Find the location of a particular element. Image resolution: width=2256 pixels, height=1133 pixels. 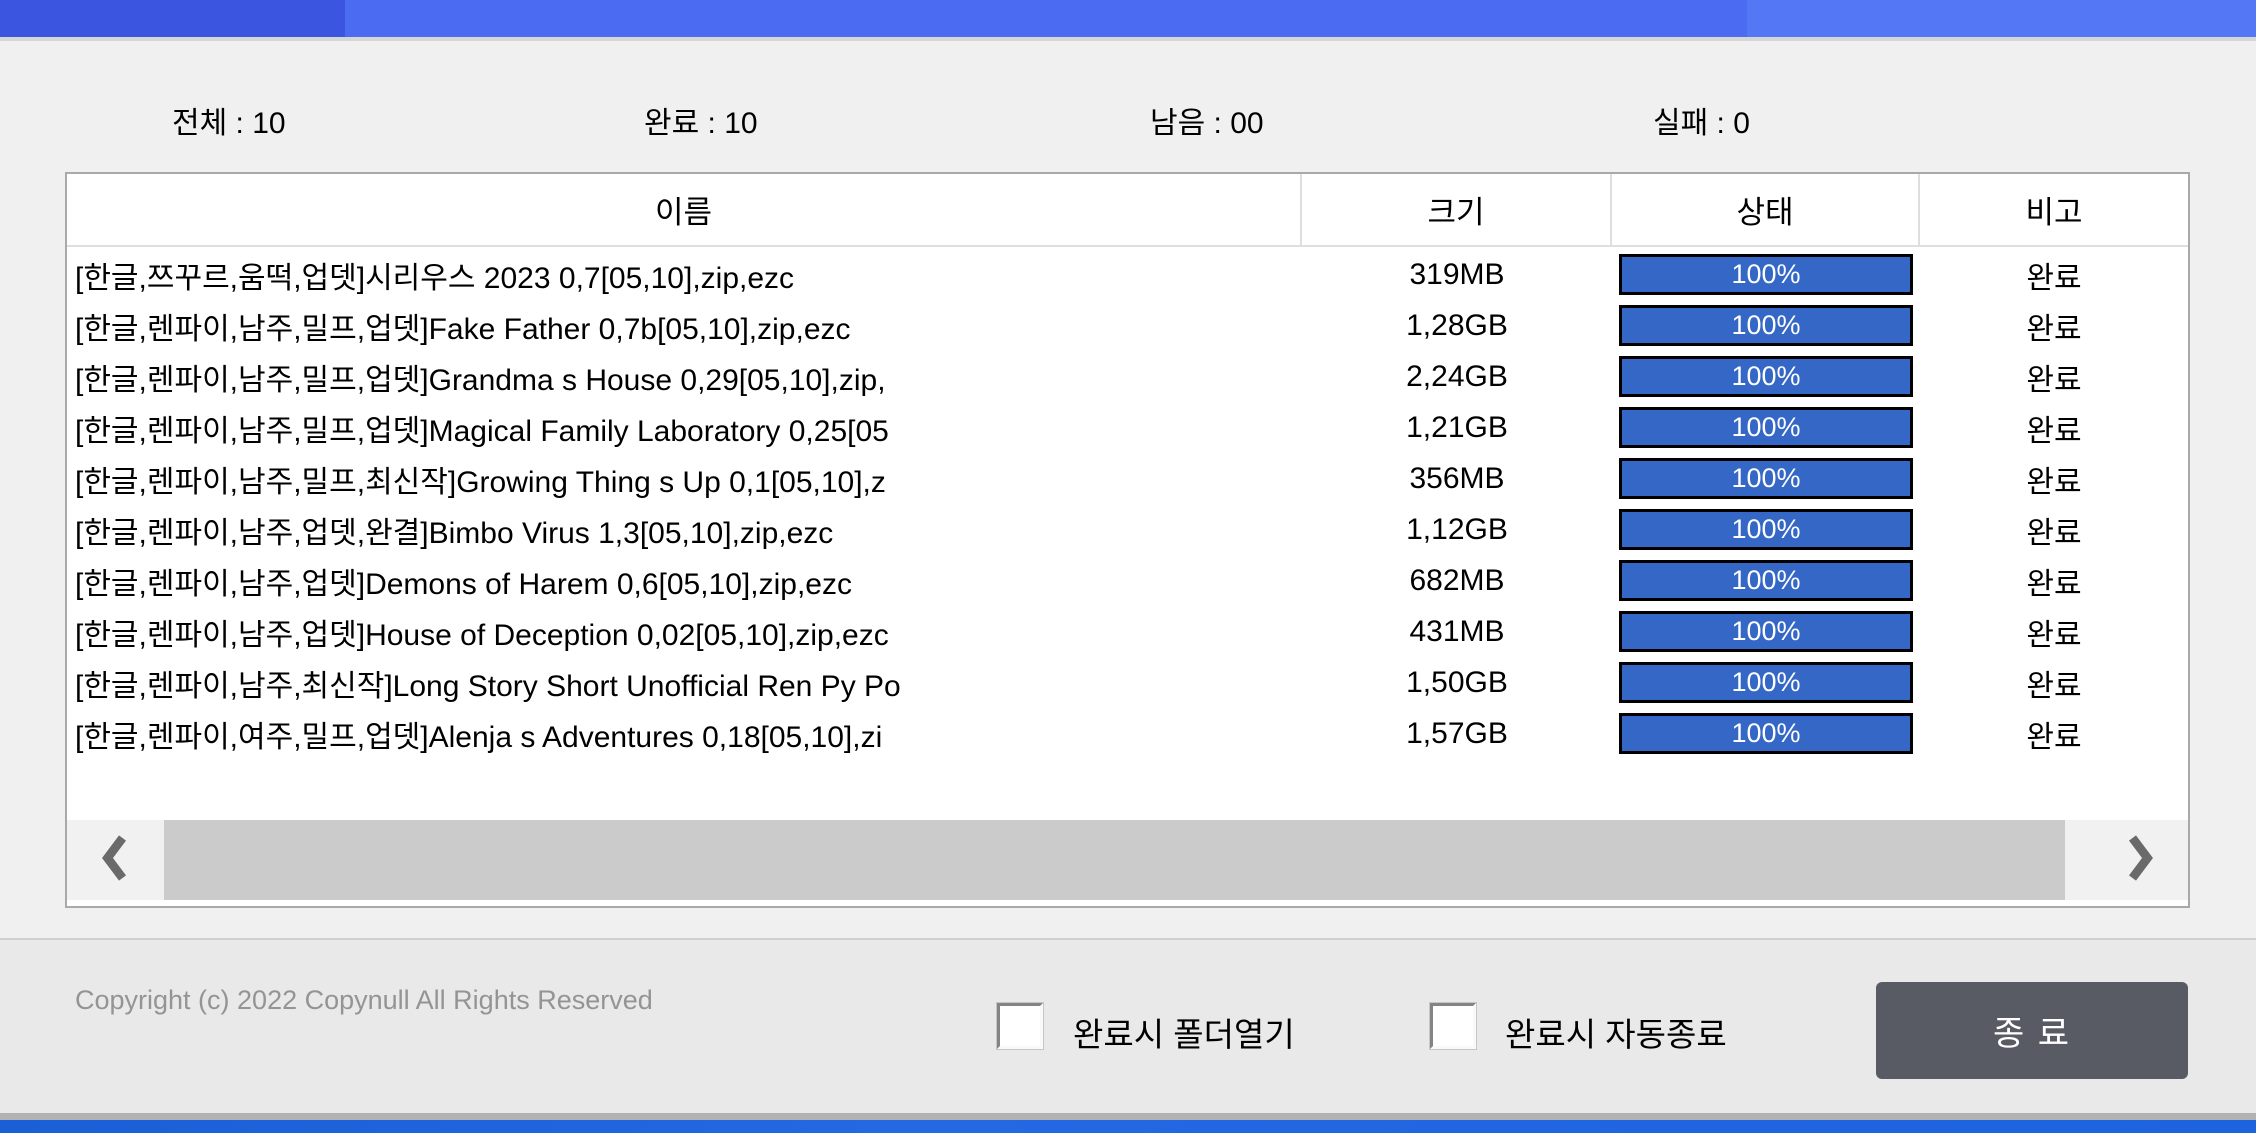

file-size-cell: 1,28GB is located at coordinates (1457, 325).